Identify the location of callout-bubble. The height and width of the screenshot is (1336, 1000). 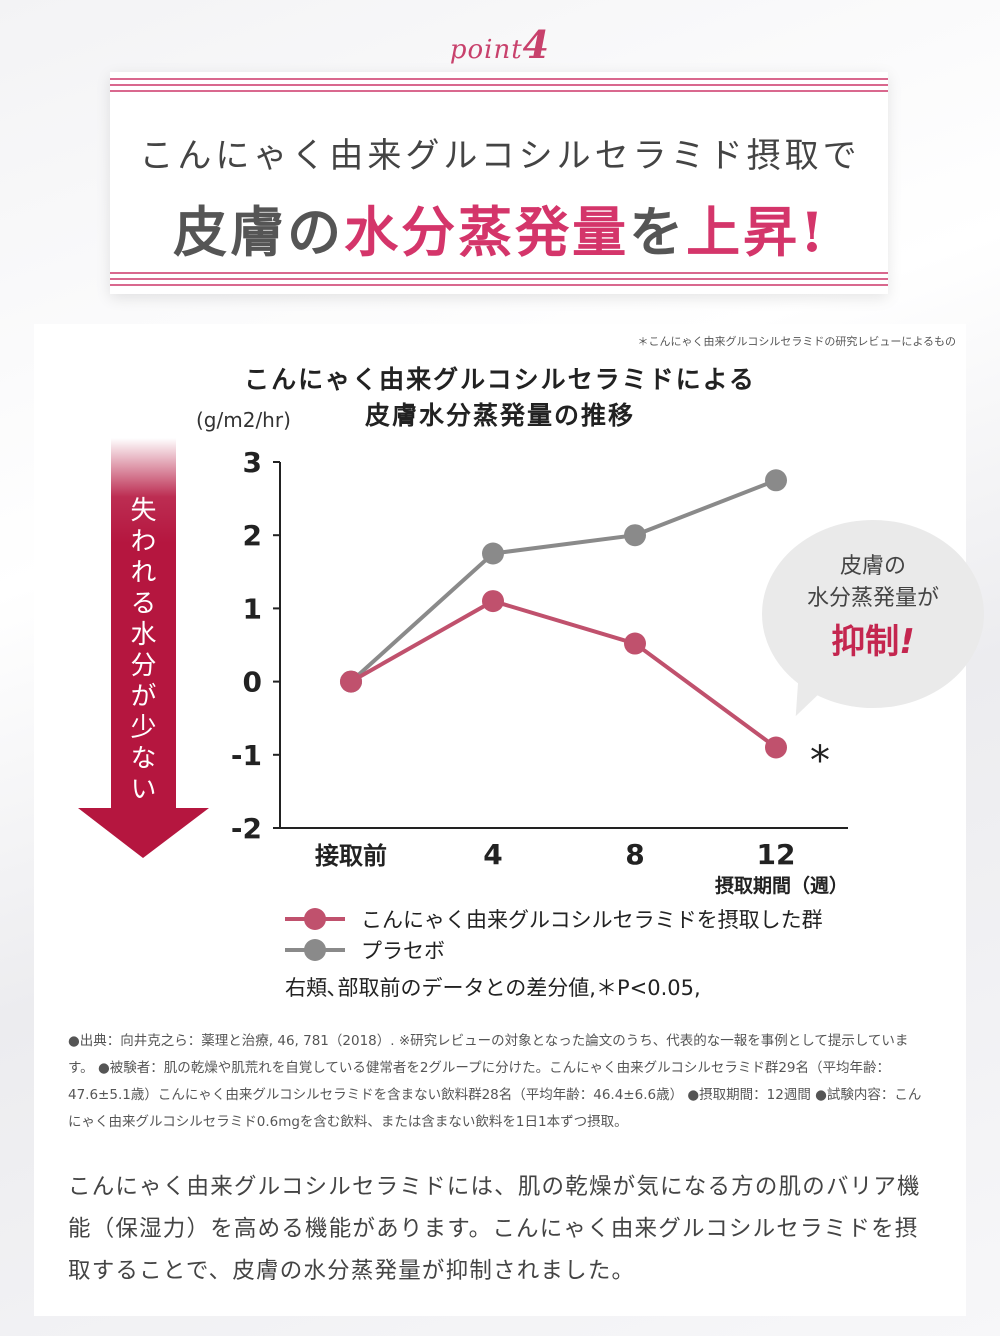
(873, 614).